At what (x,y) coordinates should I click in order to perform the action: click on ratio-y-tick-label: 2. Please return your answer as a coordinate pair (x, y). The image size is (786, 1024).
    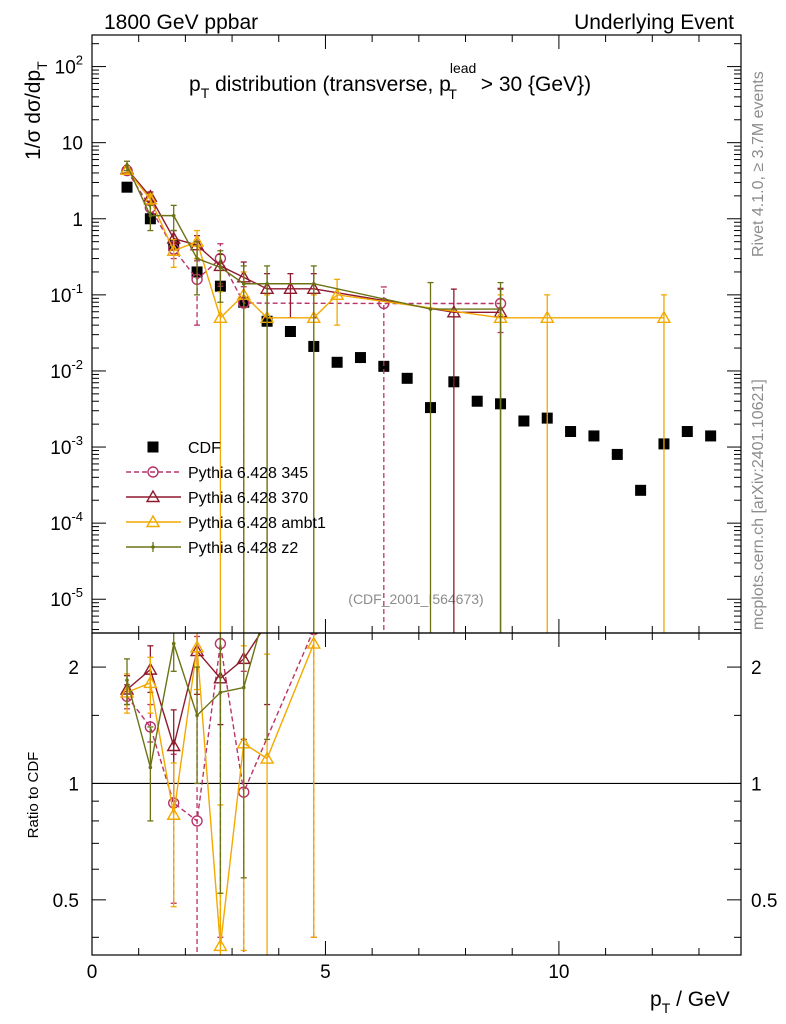
    Looking at the image, I should click on (73, 668).